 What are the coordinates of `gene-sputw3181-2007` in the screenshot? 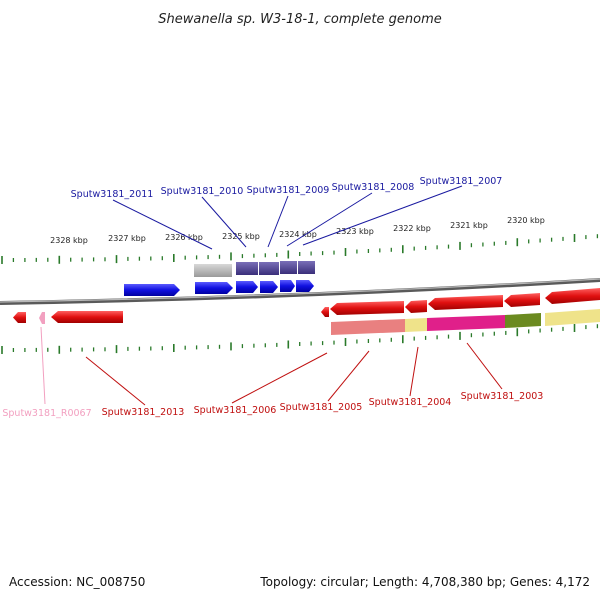 It's located at (287, 286).